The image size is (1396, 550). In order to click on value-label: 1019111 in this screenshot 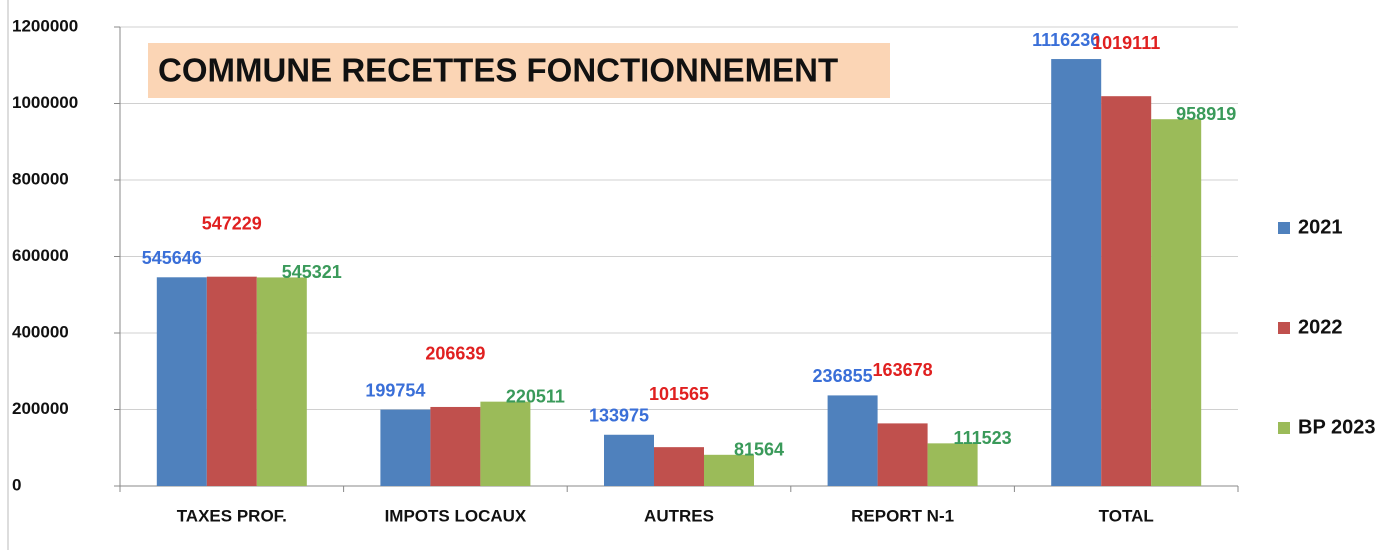, I will do `click(1126, 43)`.